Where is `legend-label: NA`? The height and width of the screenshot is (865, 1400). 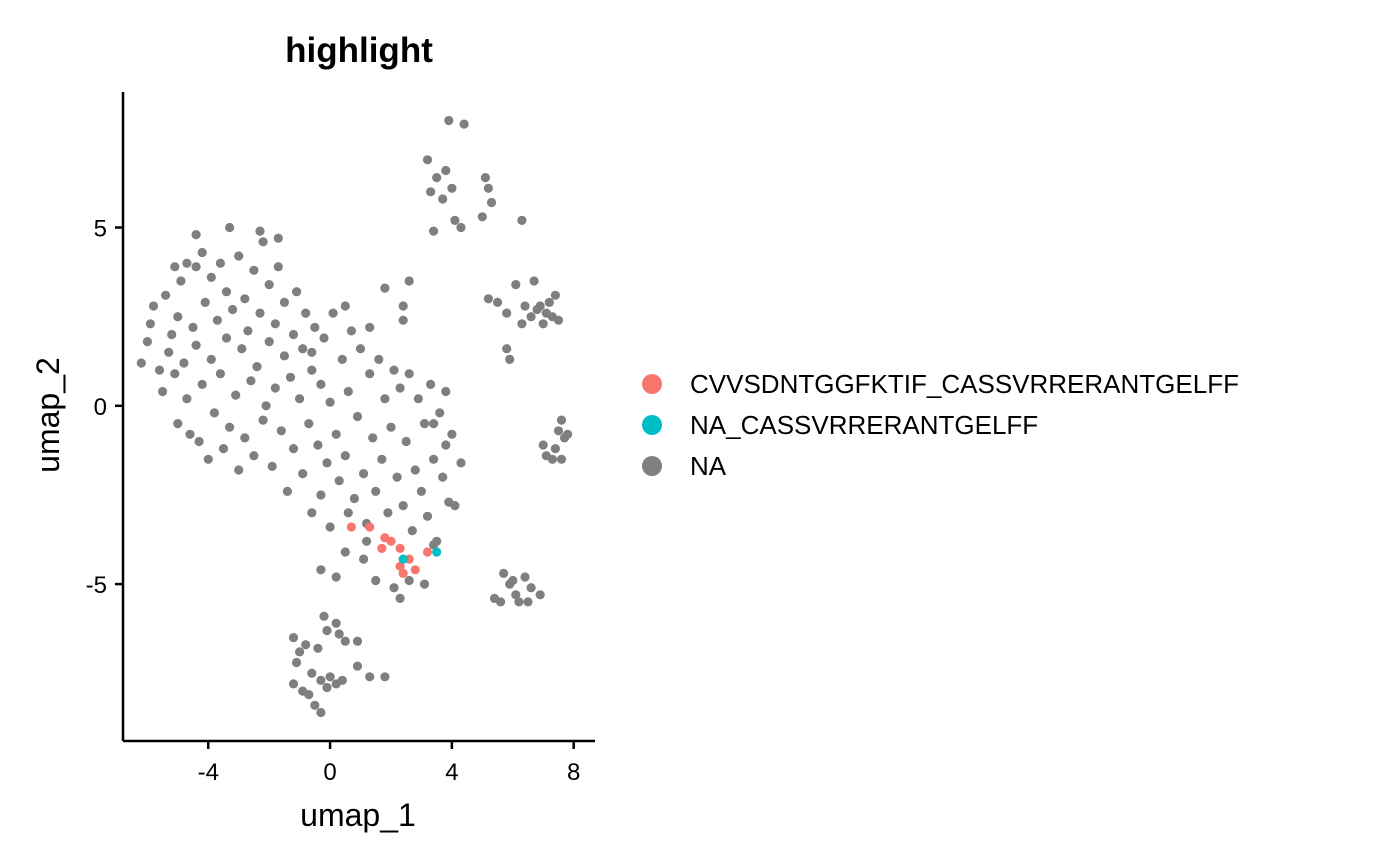 legend-label: NA is located at coordinates (708, 466).